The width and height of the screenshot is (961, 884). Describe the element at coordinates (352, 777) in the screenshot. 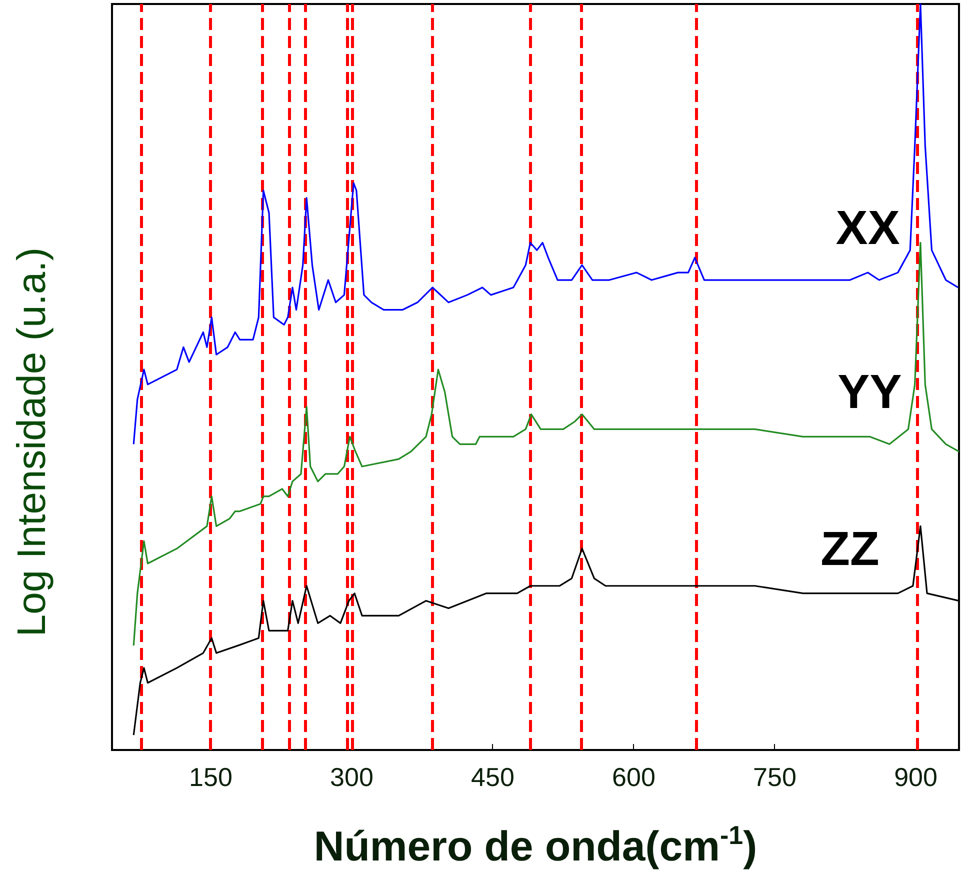

I see `x-tick-label: 300` at that location.